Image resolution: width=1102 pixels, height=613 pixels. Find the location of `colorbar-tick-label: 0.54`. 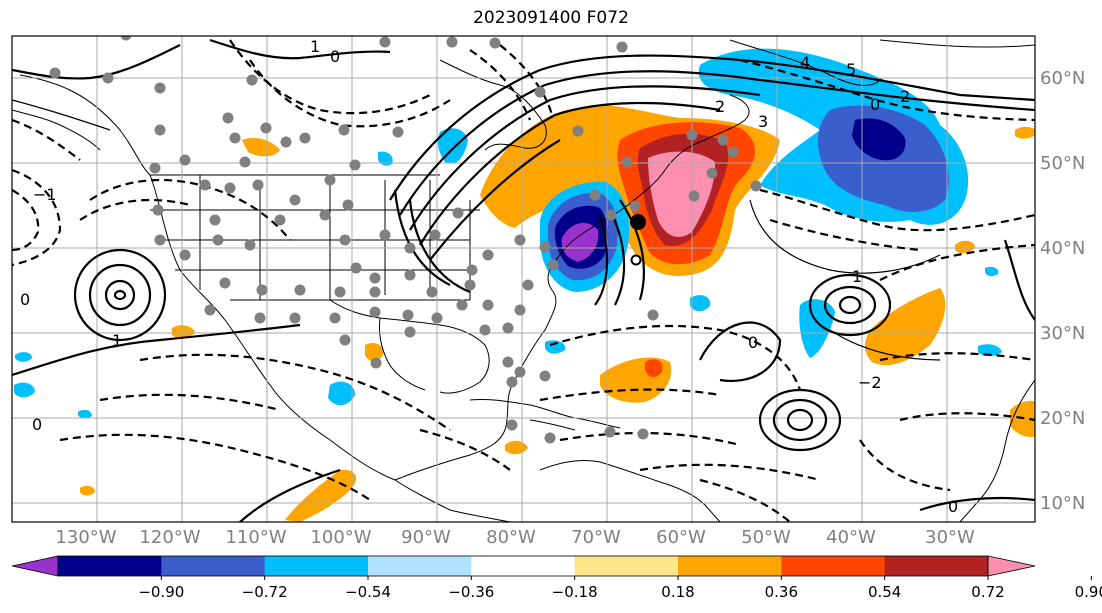

colorbar-tick-label: 0.54 is located at coordinates (884, 592).